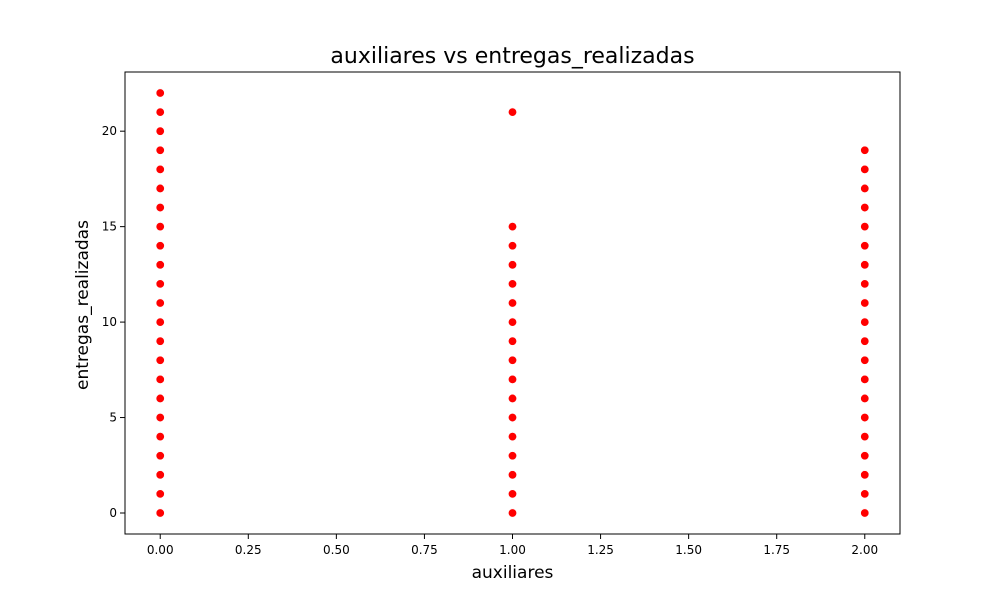  Describe the element at coordinates (113, 513) in the screenshot. I see `y-tick-label: 0` at that location.